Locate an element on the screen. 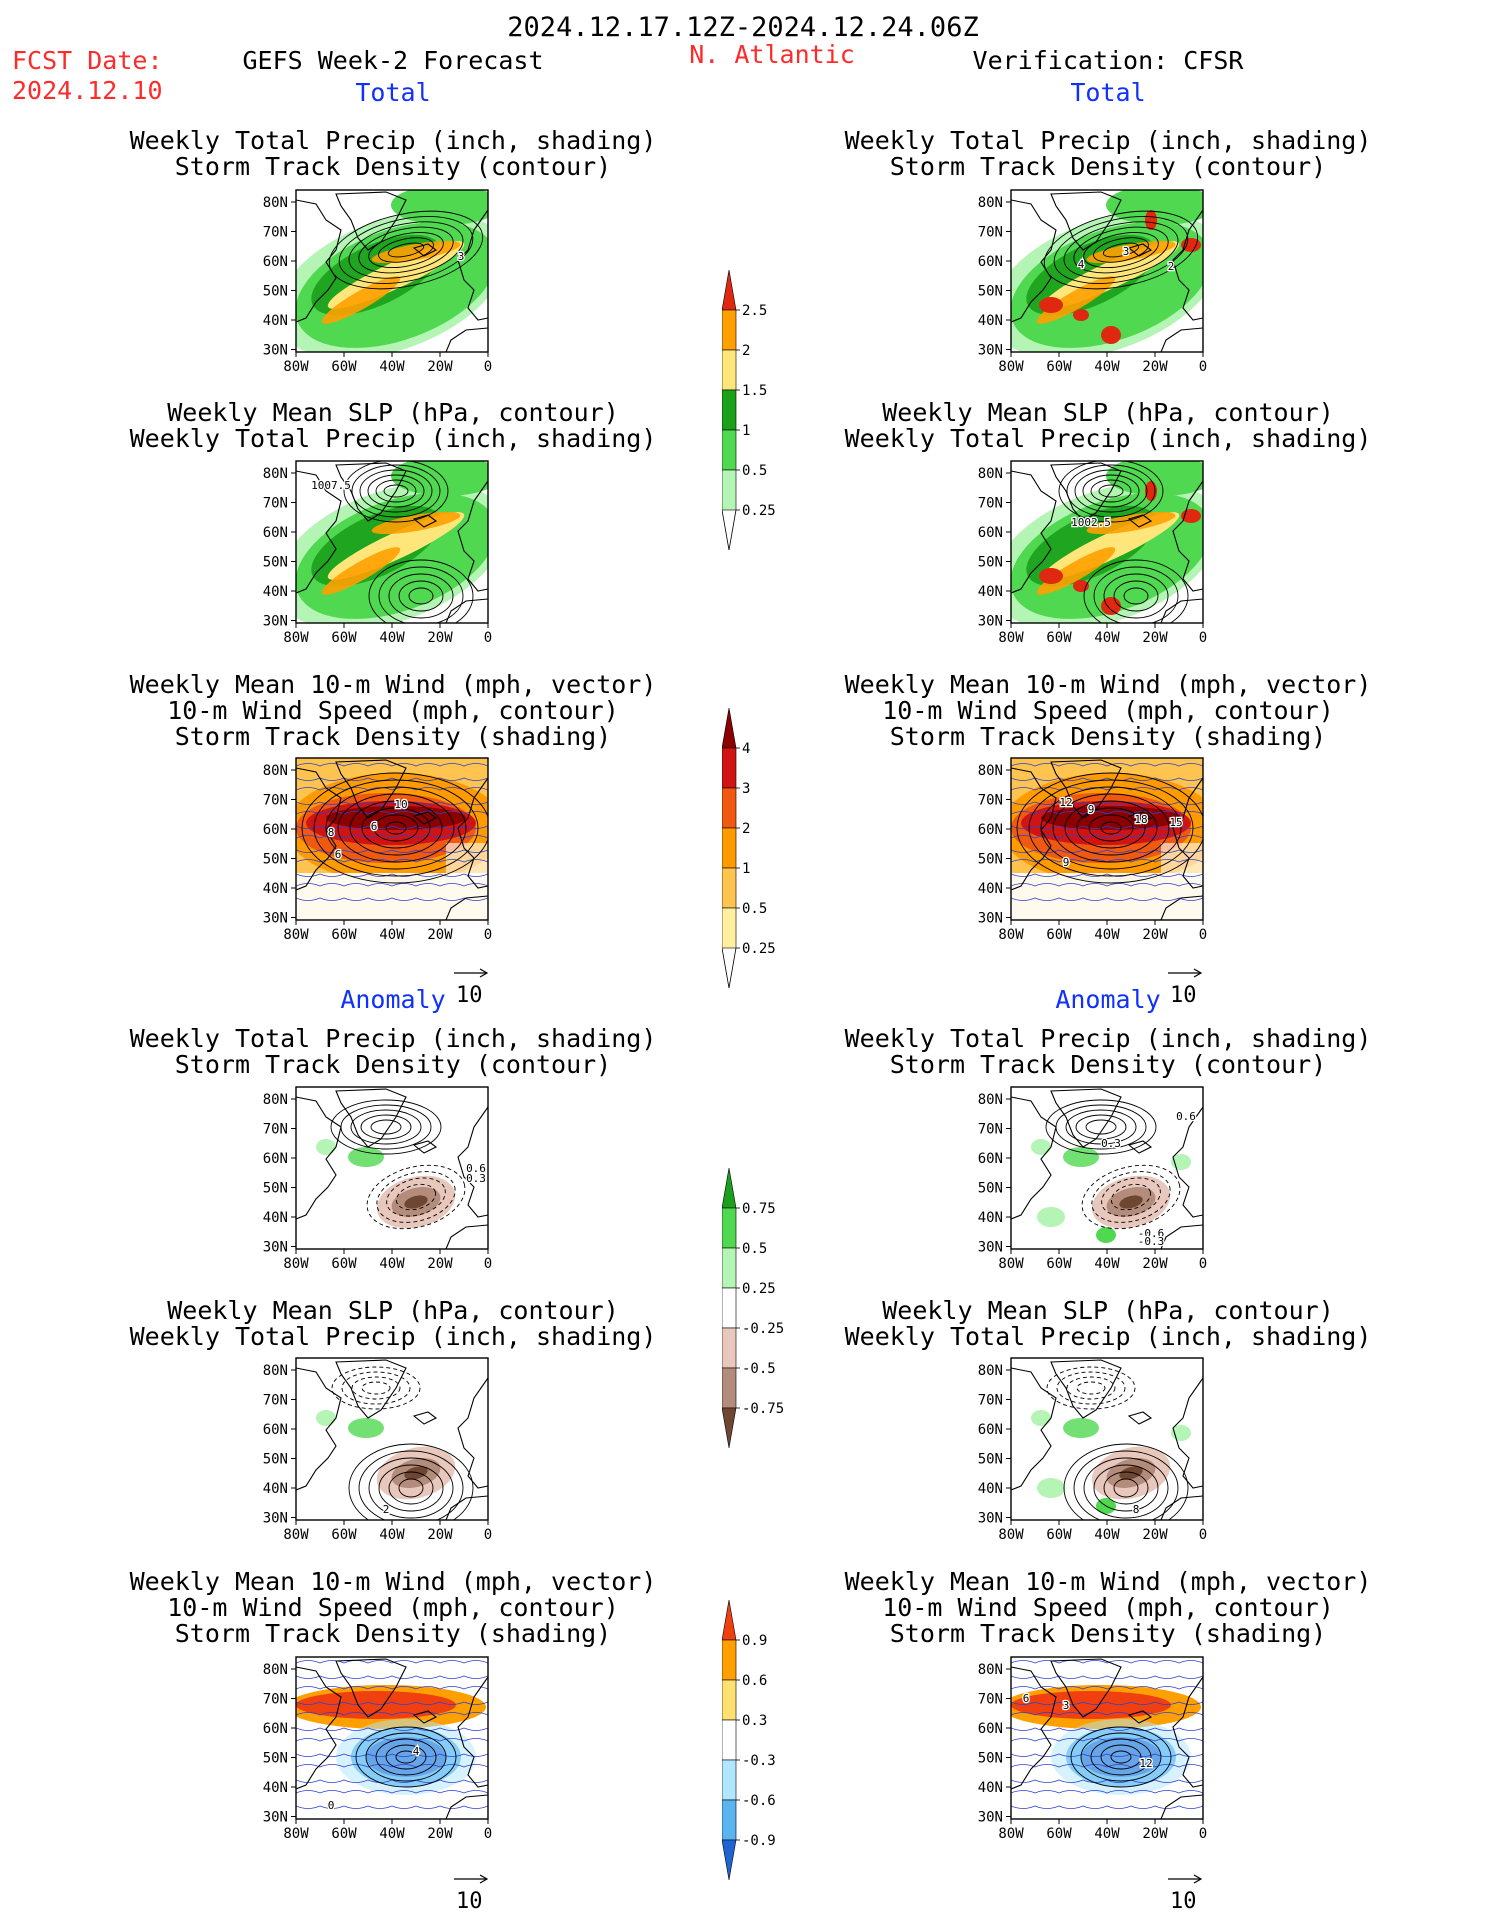 The width and height of the screenshot is (1487, 1925). panel-title-verification-4-line2: Storm Track Density (contour) is located at coordinates (1108, 1064).